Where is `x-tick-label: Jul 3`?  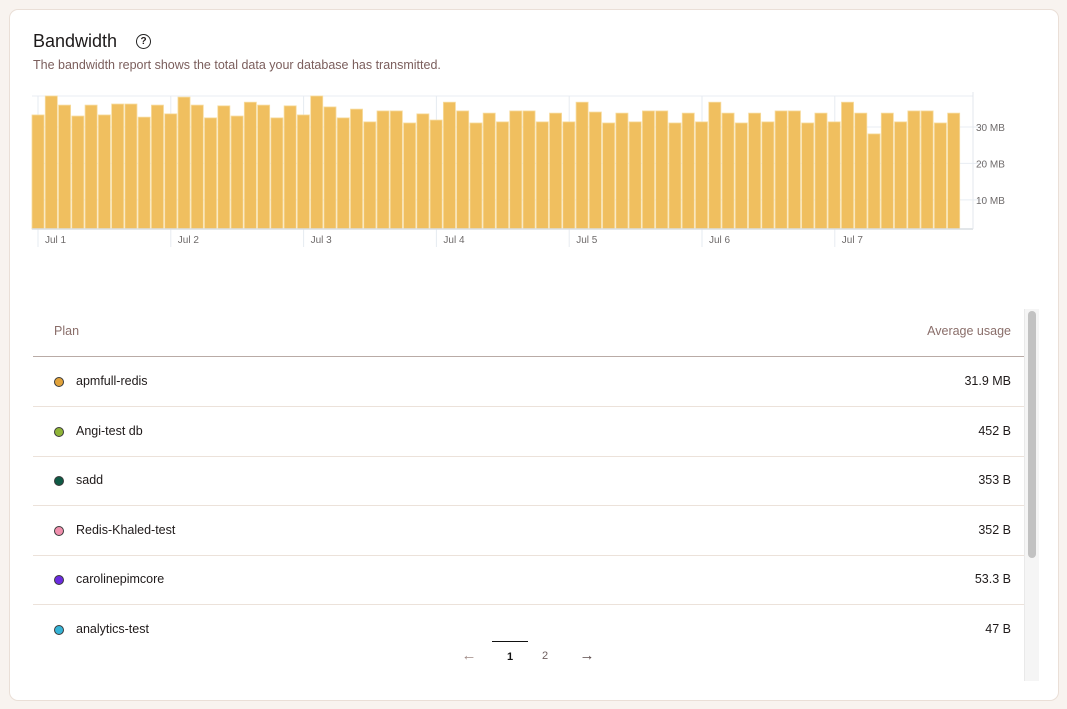
x-tick-label: Jul 3 is located at coordinates (322, 240).